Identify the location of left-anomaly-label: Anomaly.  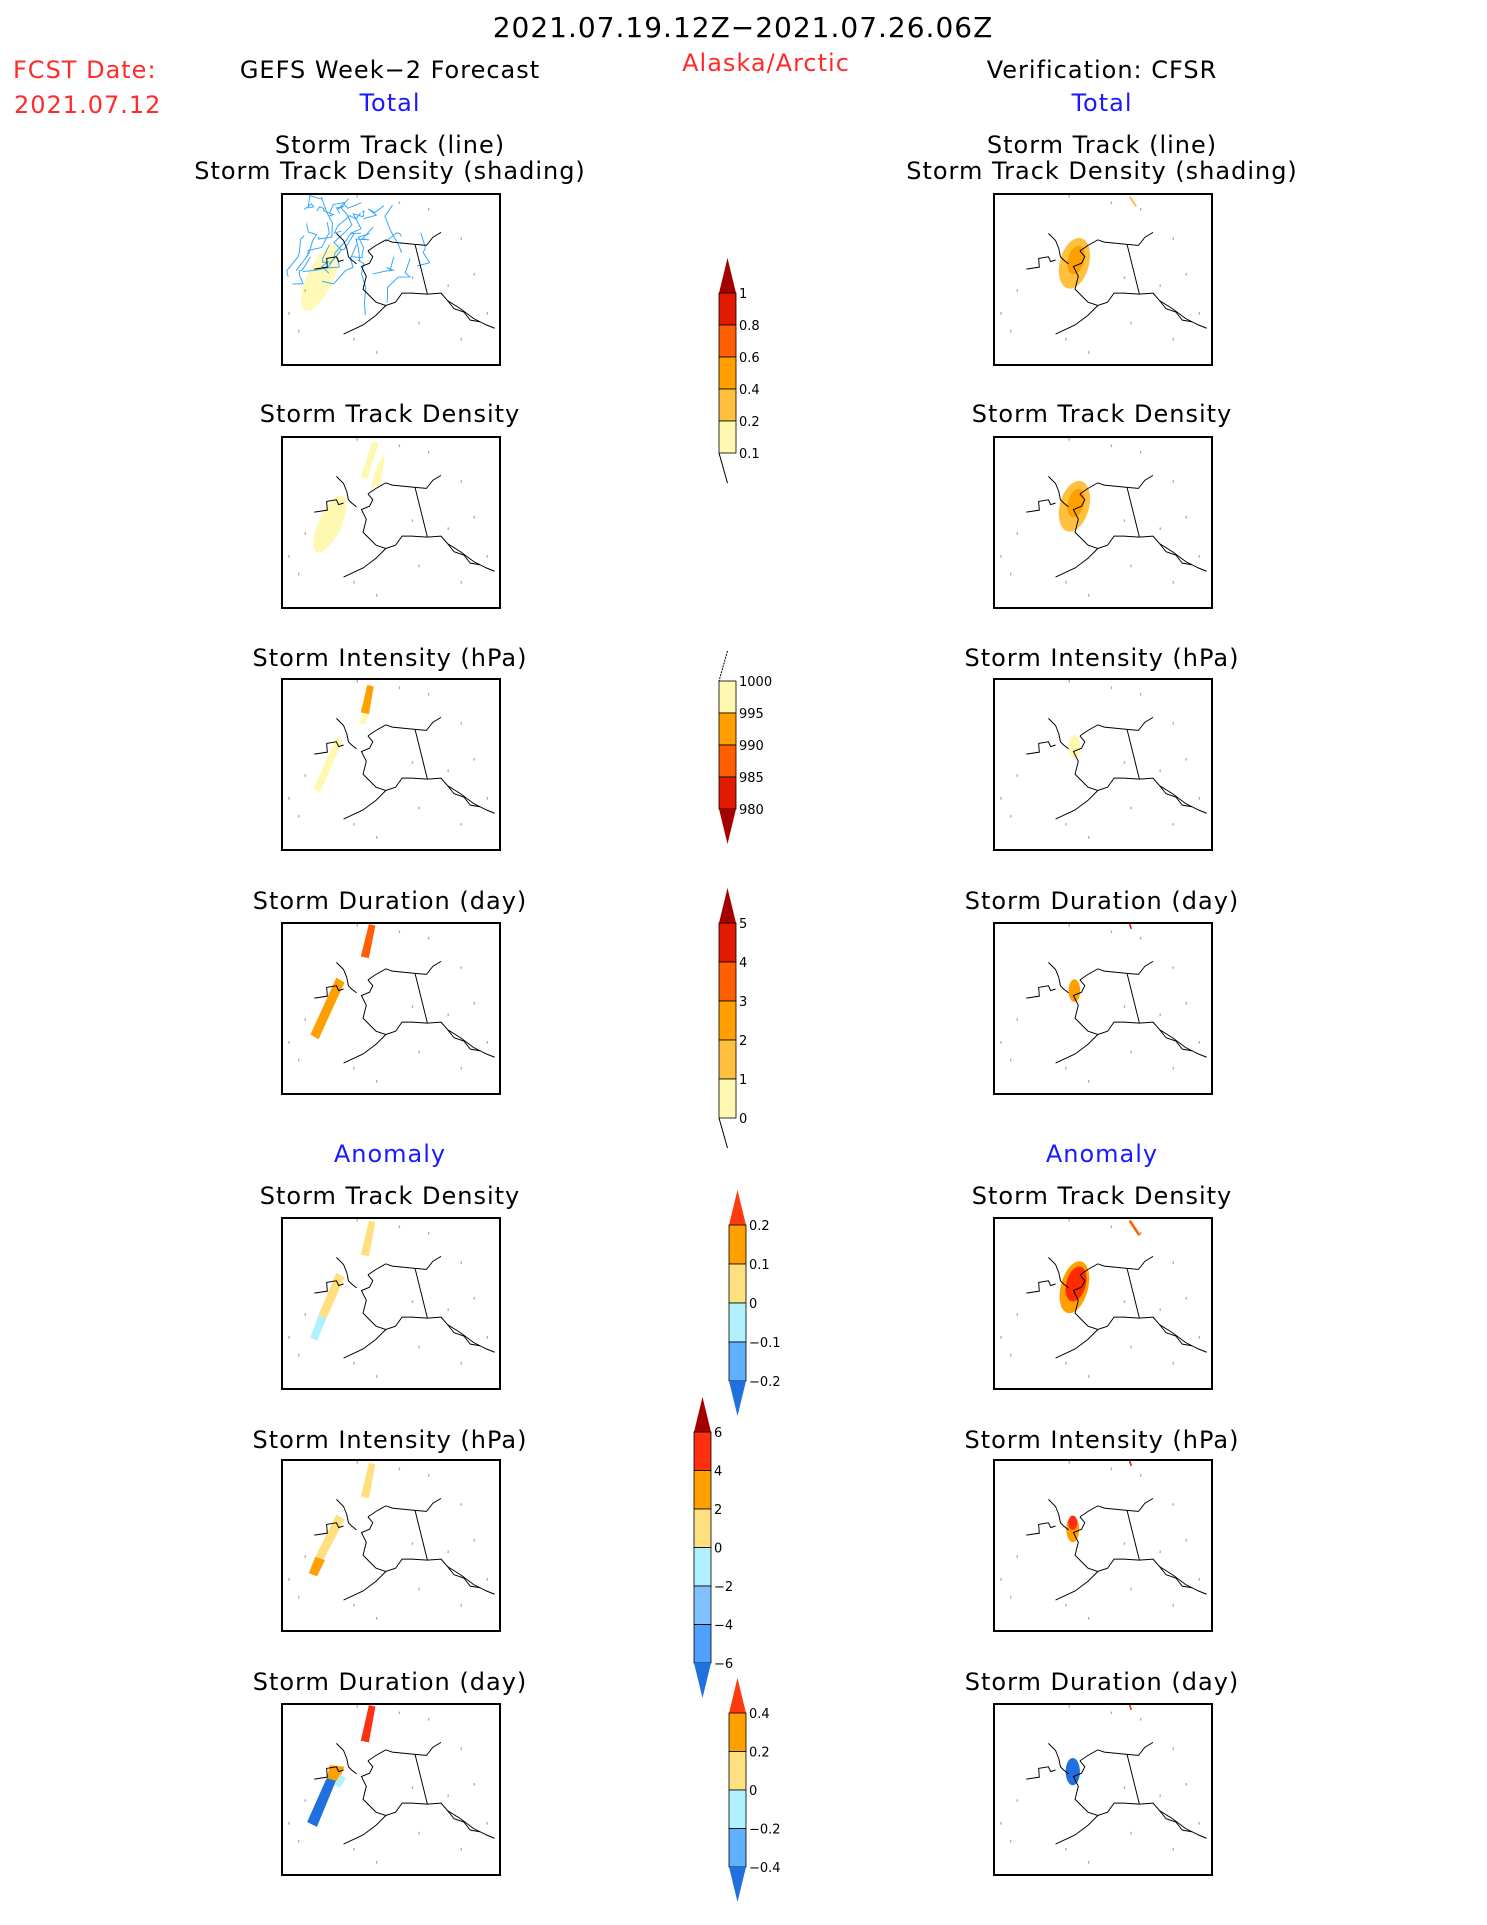
(390, 1154).